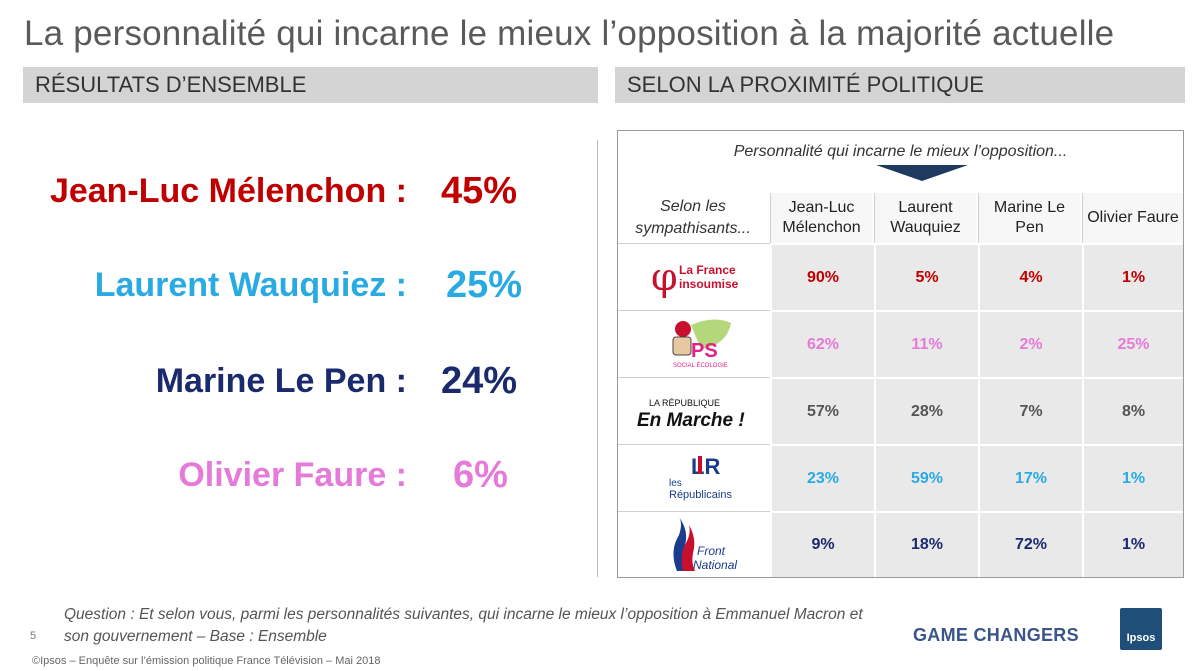 This screenshot has width=1200, height=671. Describe the element at coordinates (1132, 343) in the screenshot. I see `table-cell: 25%` at that location.